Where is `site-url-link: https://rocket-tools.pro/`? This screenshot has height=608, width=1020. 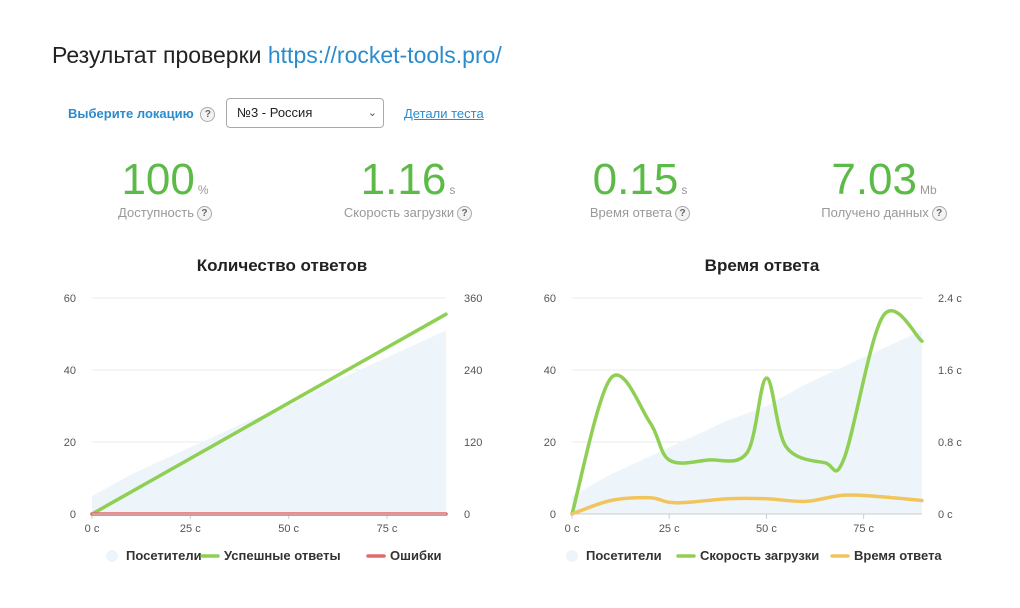
site-url-link: https://rocket-tools.pro/ is located at coordinates (384, 55).